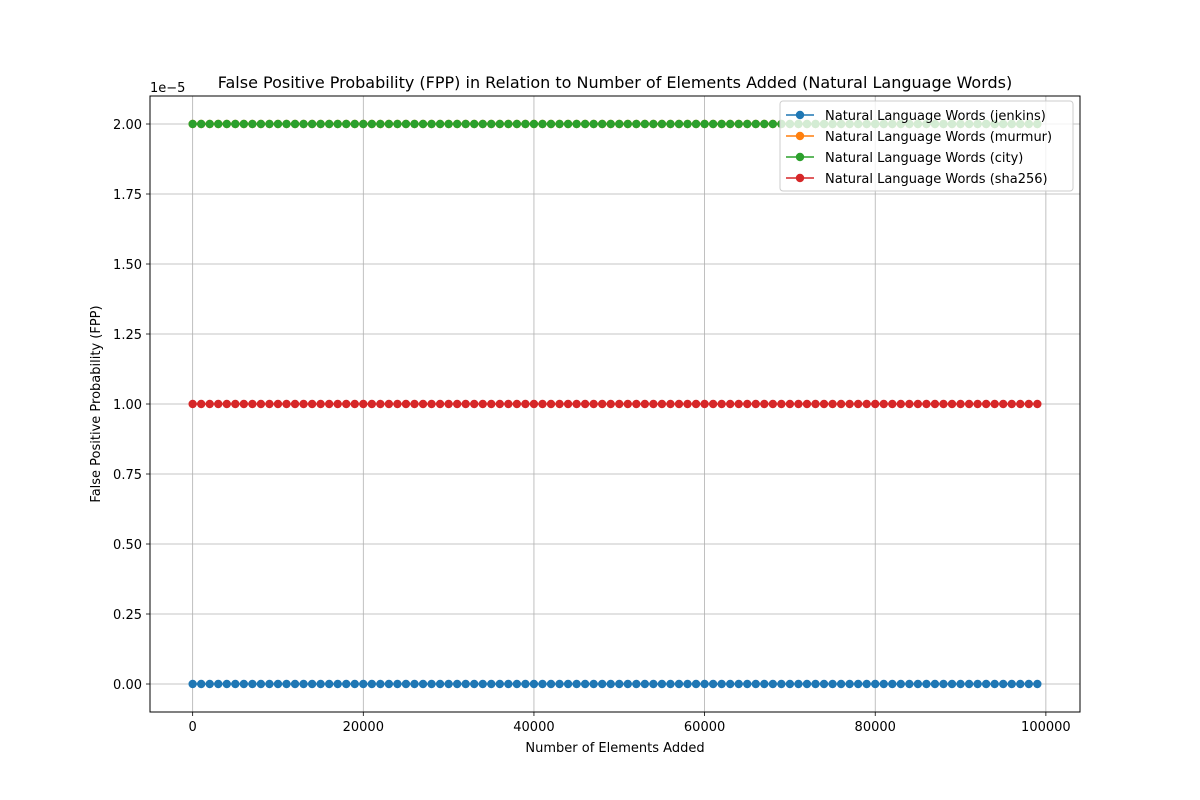  Describe the element at coordinates (938, 137) in the screenshot. I see `legend-label: Natural Language Words (murmur)` at that location.